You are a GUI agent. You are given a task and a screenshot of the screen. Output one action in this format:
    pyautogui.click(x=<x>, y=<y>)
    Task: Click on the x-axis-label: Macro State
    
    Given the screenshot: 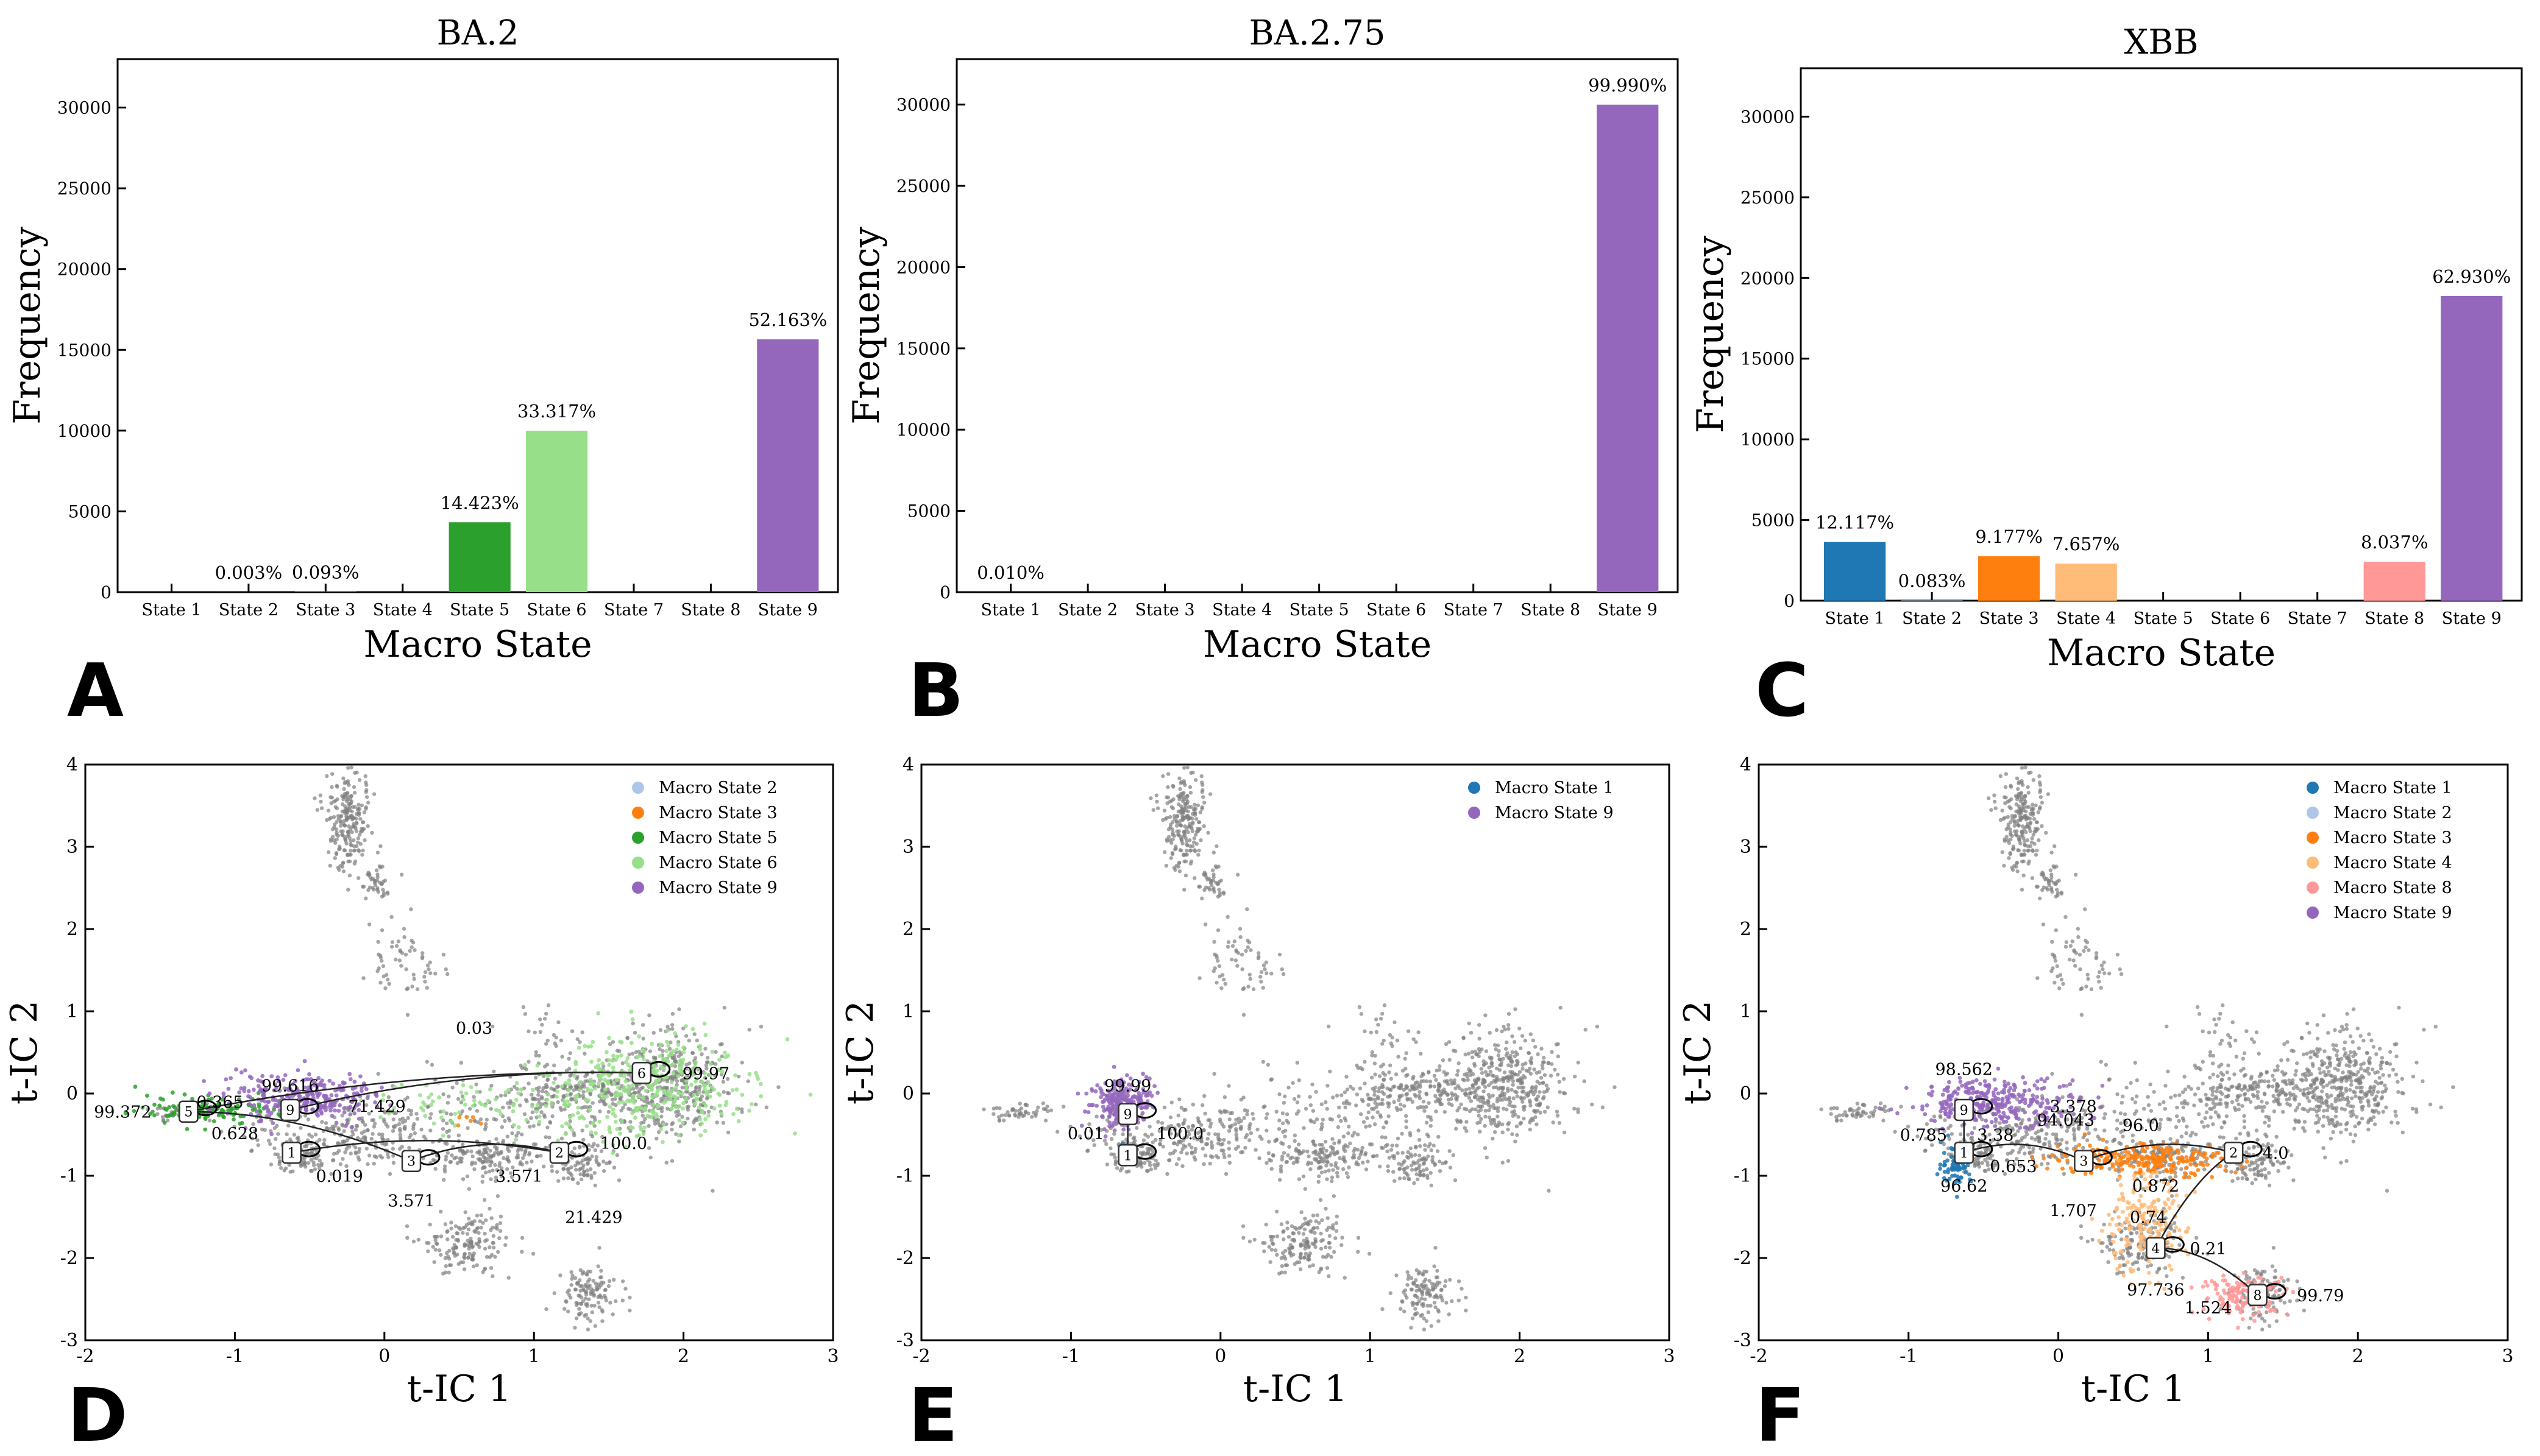 What is the action you would take?
    pyautogui.click(x=477, y=644)
    